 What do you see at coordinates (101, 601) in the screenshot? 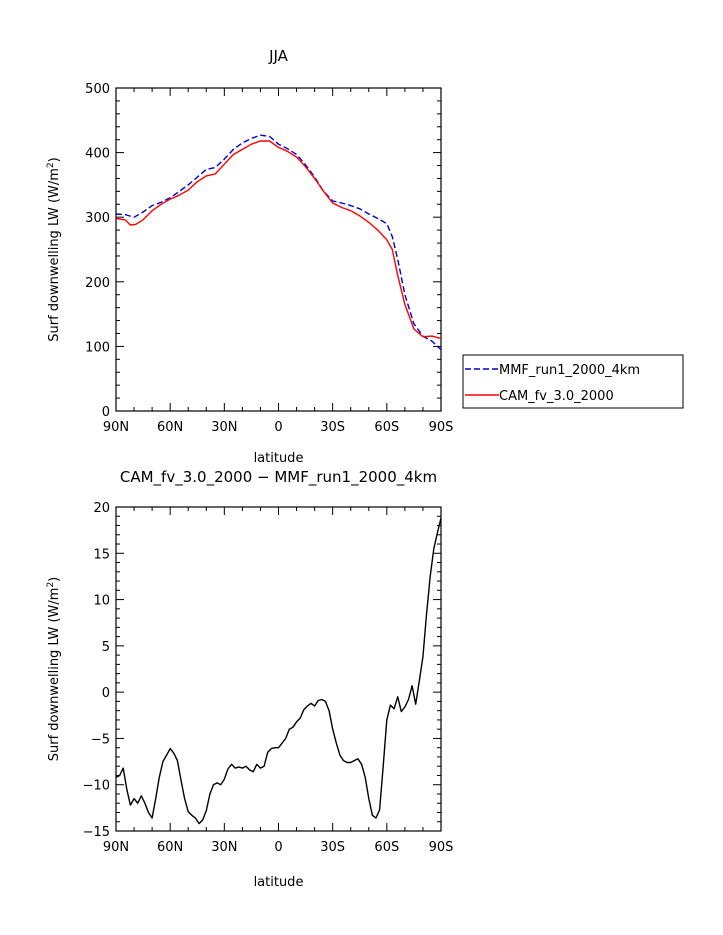
I see `y-tick-label: 10` at bounding box center [101, 601].